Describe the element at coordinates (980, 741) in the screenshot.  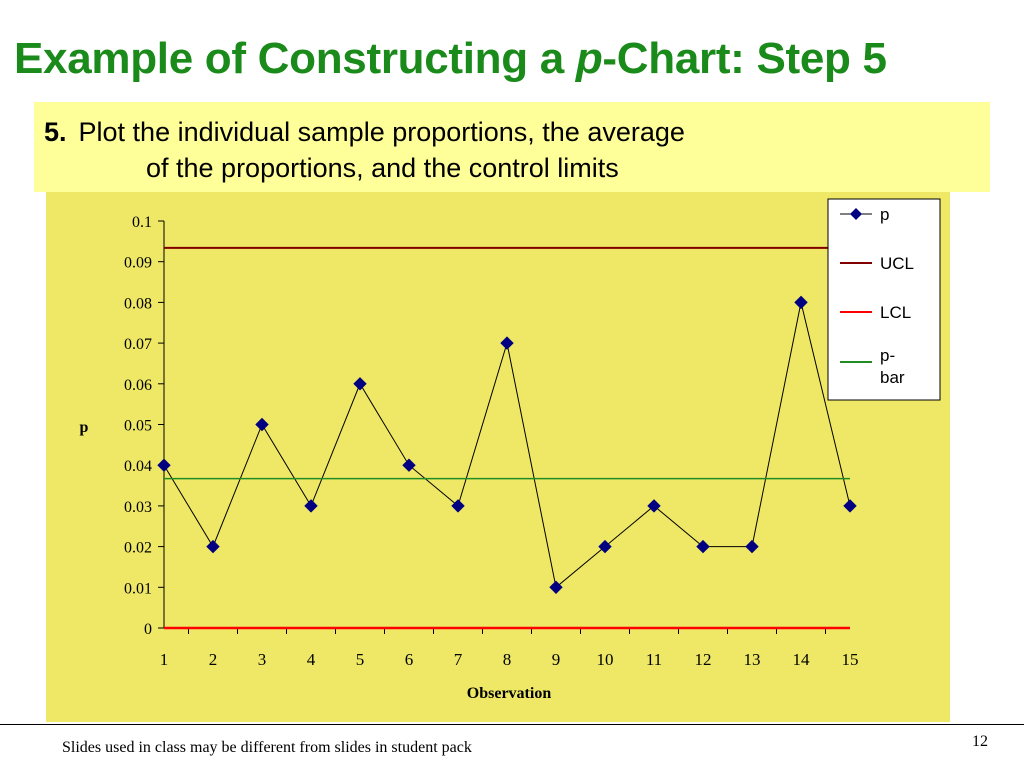
I see `page-number: 12` at that location.